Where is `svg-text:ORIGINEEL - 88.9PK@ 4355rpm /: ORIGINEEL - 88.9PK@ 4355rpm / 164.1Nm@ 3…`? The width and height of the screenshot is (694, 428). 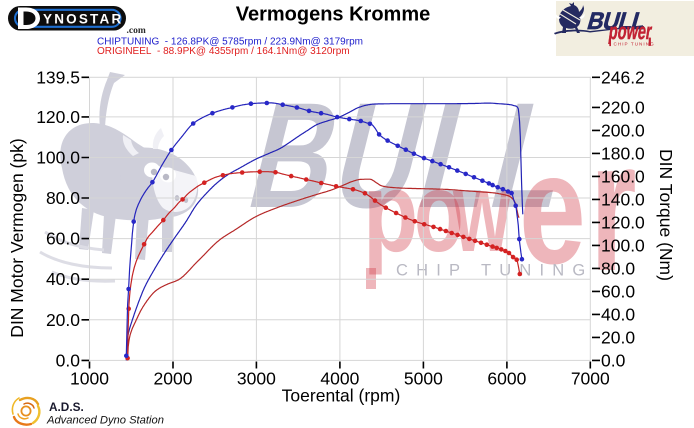
svg-text:ORIGINEEL - 88.9PK@ 4355rpm /: ORIGINEEL - 88.9PK@ 4355rpm / 164.1Nm@ 3… is located at coordinates (223, 51).